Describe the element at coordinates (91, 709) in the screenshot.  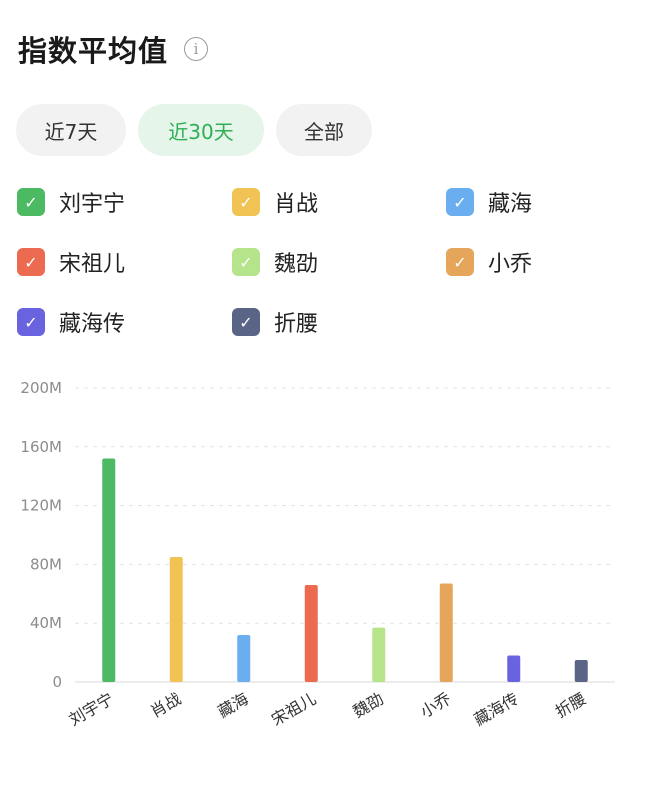
I see `x-tick-label: 刘宇宁` at that location.